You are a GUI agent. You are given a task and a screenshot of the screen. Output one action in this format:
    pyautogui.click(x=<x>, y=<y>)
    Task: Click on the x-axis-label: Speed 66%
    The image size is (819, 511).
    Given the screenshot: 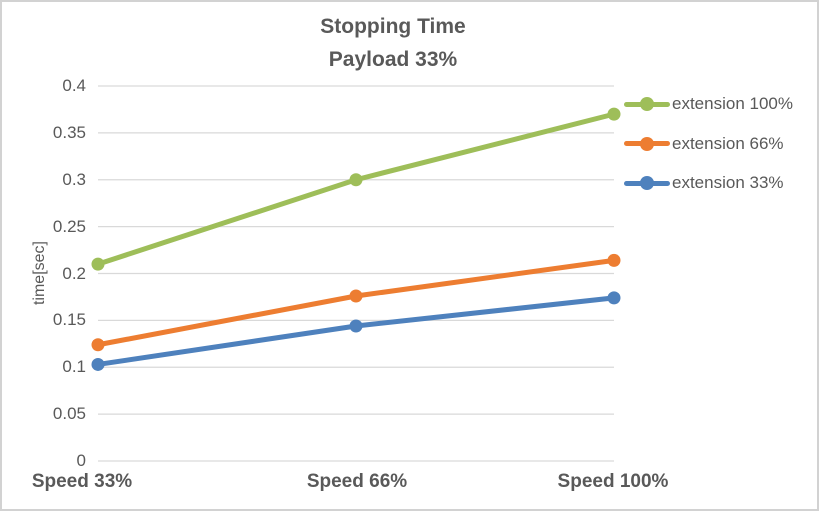 What is the action you would take?
    pyautogui.click(x=357, y=481)
    